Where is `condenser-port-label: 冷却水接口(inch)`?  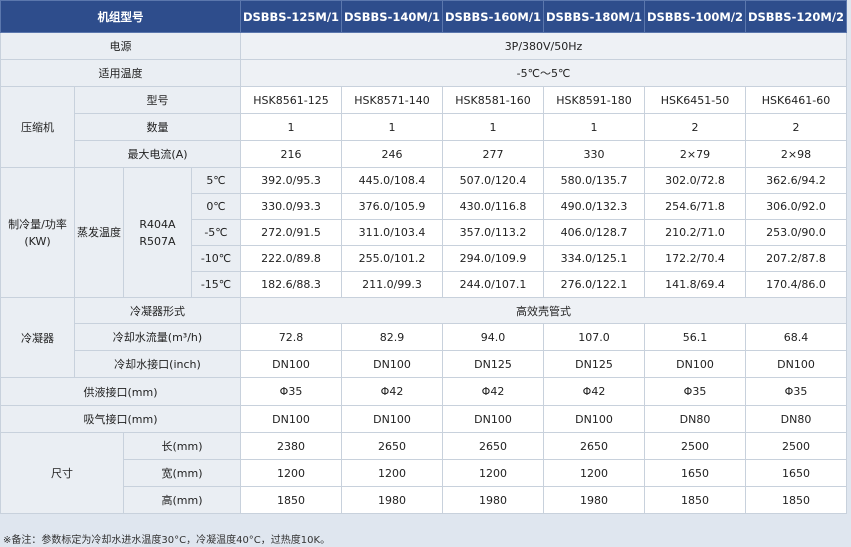 condenser-port-label: 冷却水接口(inch) is located at coordinates (157, 364).